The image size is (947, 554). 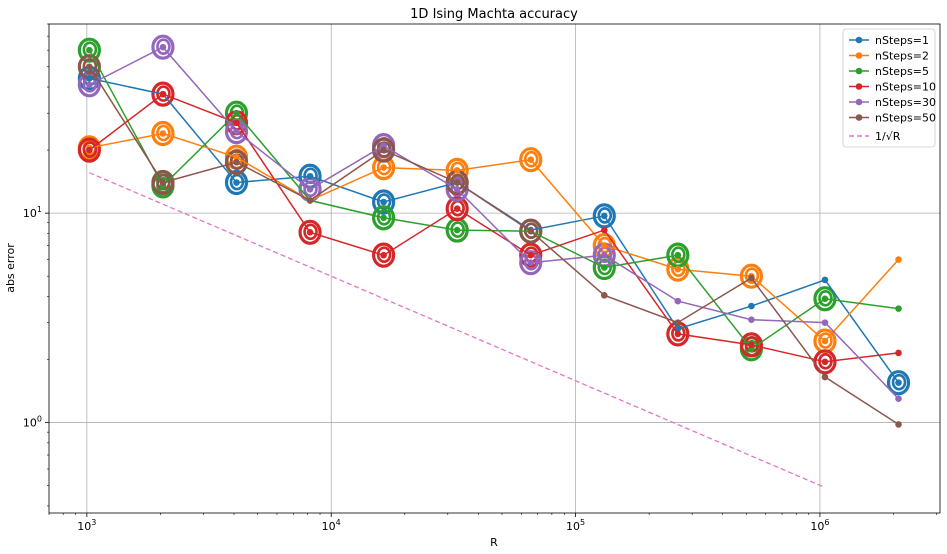 What do you see at coordinates (32, 422) in the screenshot?
I see `y-tick-label: 100` at bounding box center [32, 422].